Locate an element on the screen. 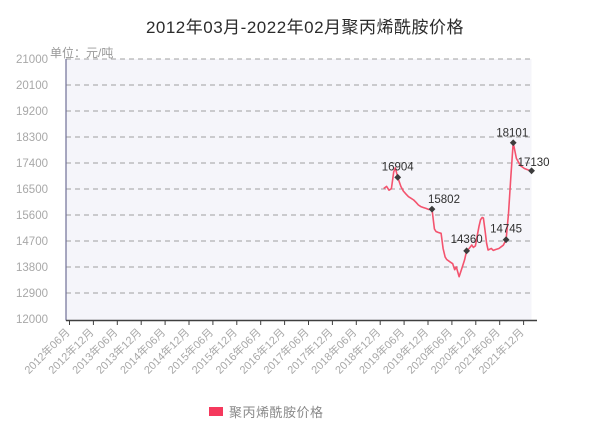 This screenshot has width=610, height=436. data-point-label: 14745 is located at coordinates (506, 230).